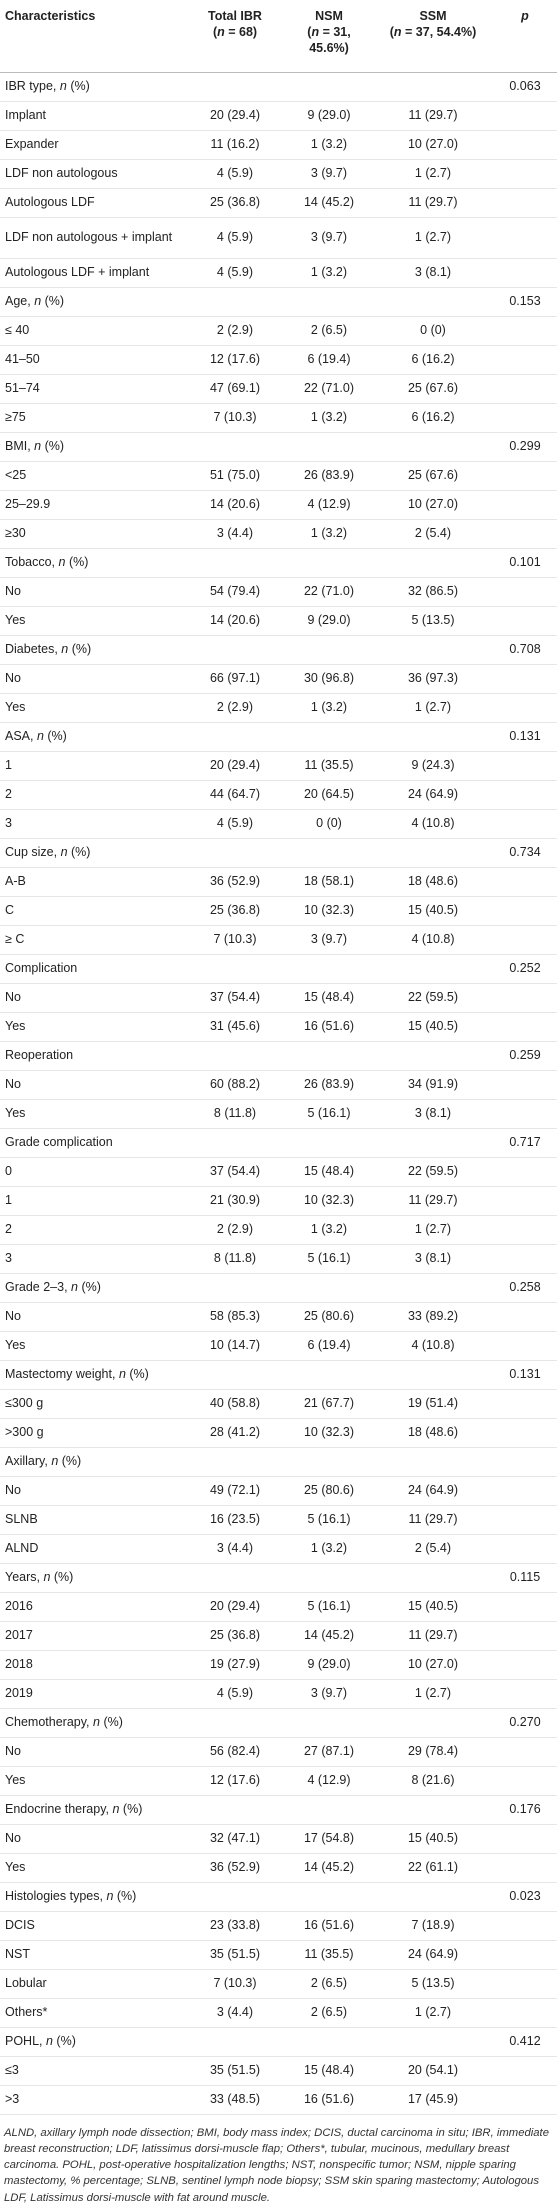 The image size is (557, 2206). What do you see at coordinates (329, 621) in the screenshot?
I see `cell: 9 (29.0)` at bounding box center [329, 621].